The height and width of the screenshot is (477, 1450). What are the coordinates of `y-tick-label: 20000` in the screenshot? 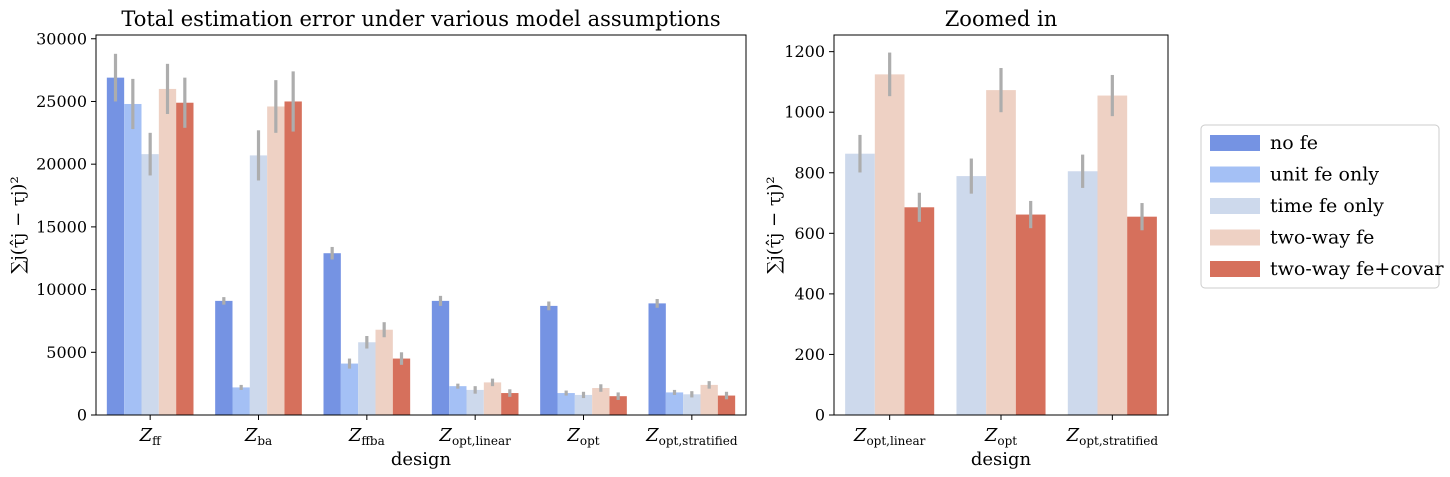 It's located at (61, 164).